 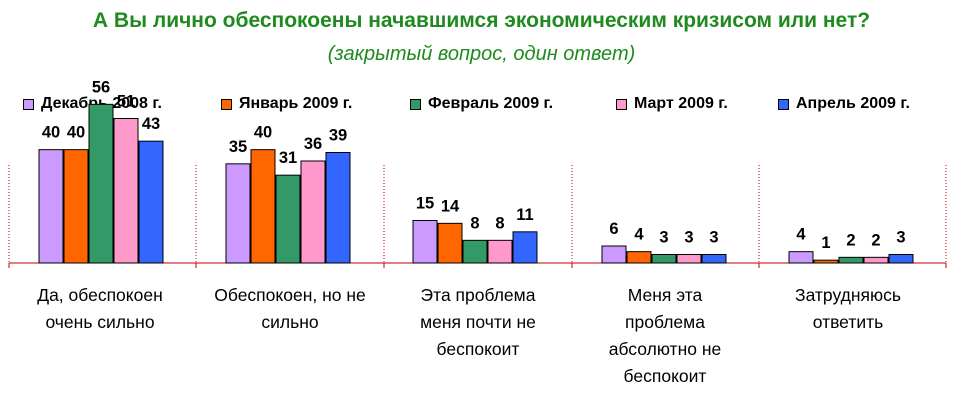 I want to click on legend-label-1: Январь 2009 г., so click(x=296, y=103).